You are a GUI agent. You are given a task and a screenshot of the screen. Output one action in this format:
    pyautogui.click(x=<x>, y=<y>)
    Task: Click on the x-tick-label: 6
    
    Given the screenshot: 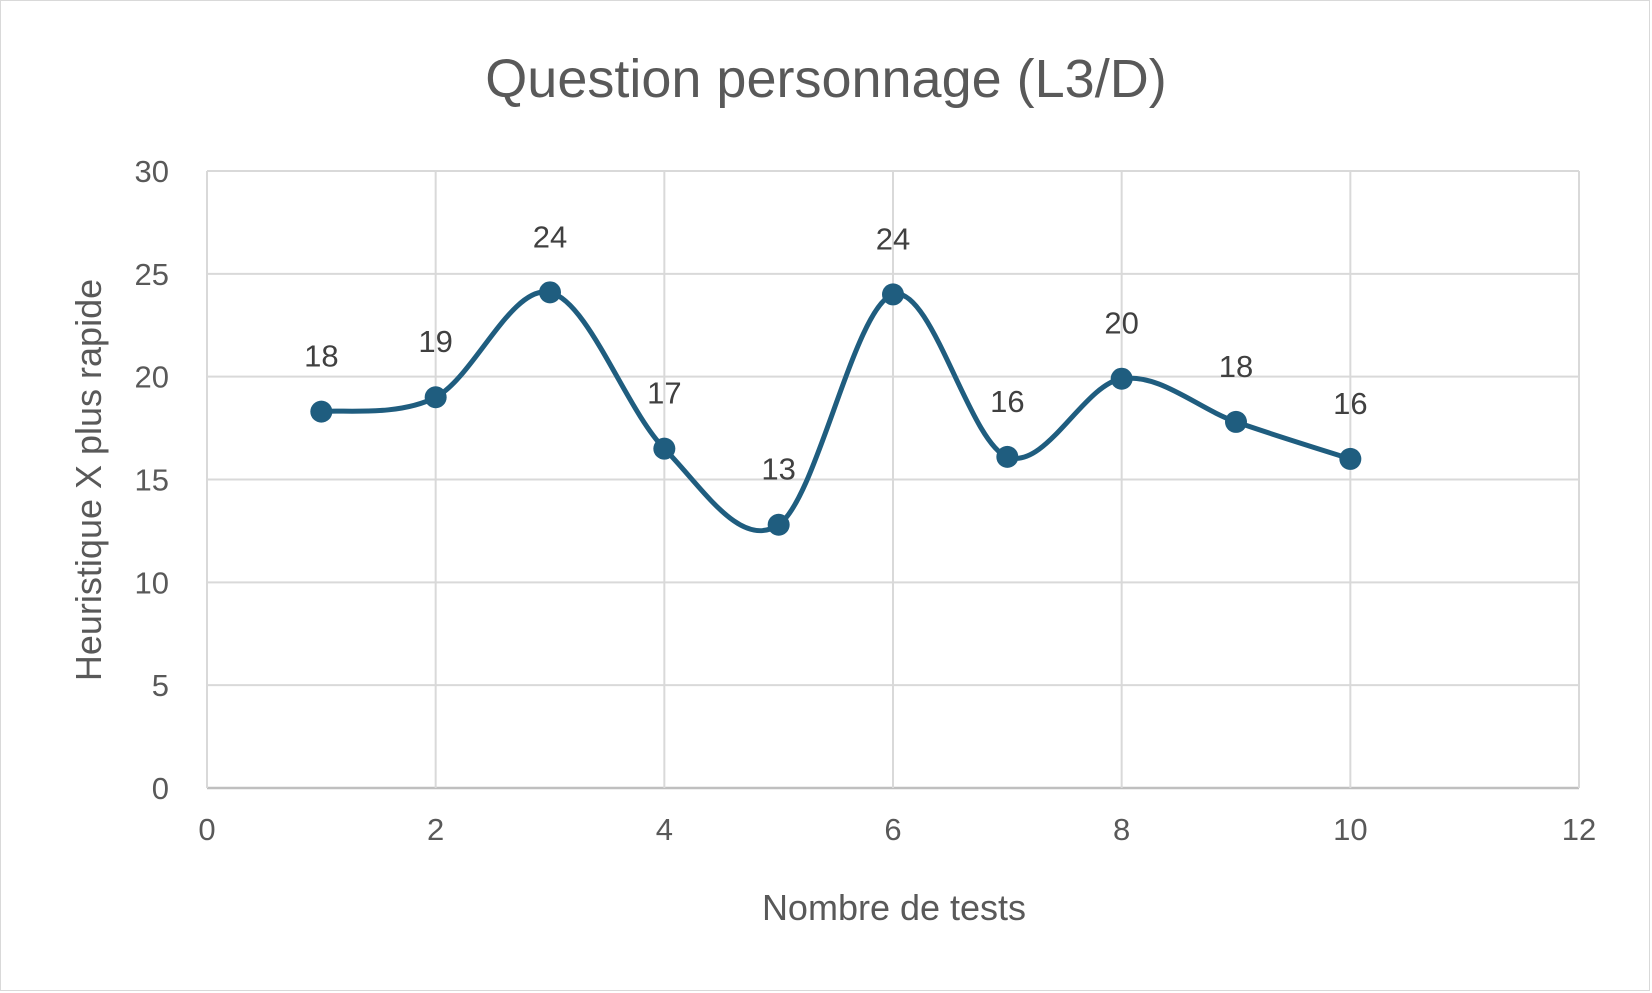 What is the action you would take?
    pyautogui.click(x=892, y=829)
    